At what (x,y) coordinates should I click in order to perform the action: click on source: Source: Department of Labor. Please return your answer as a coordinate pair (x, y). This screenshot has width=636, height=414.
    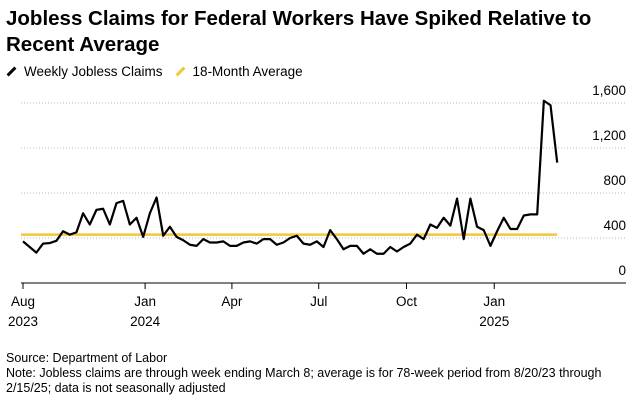
    Looking at the image, I should click on (87, 358).